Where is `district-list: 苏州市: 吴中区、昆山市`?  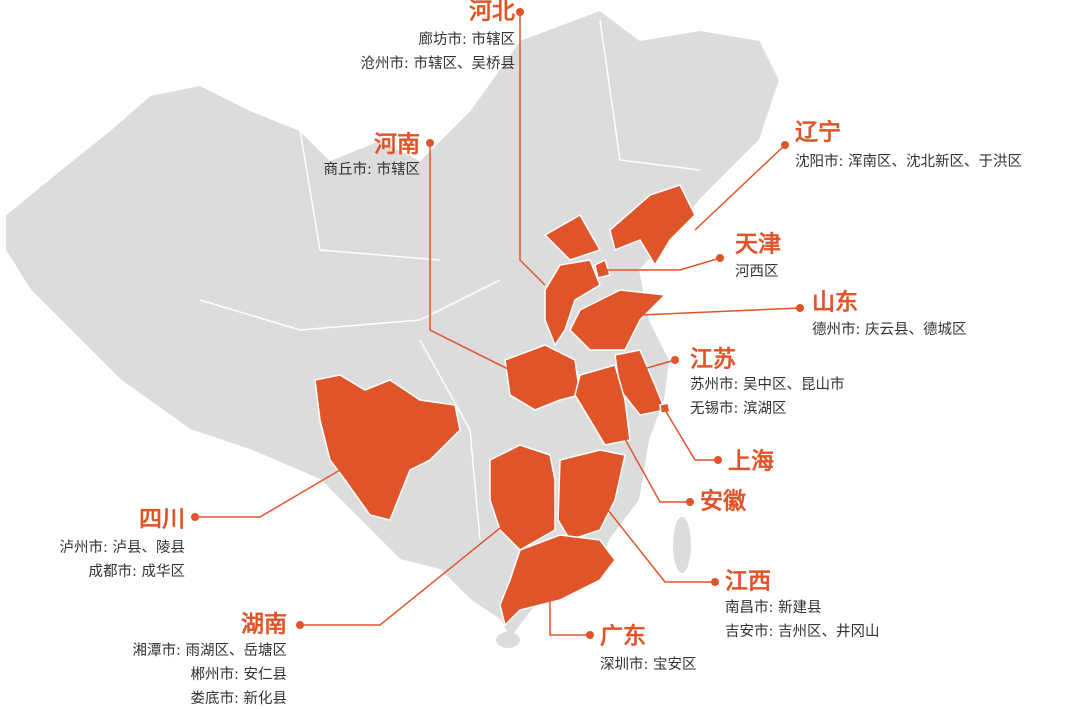 district-list: 苏州市: 吴中区、昆山市 is located at coordinates (767, 384).